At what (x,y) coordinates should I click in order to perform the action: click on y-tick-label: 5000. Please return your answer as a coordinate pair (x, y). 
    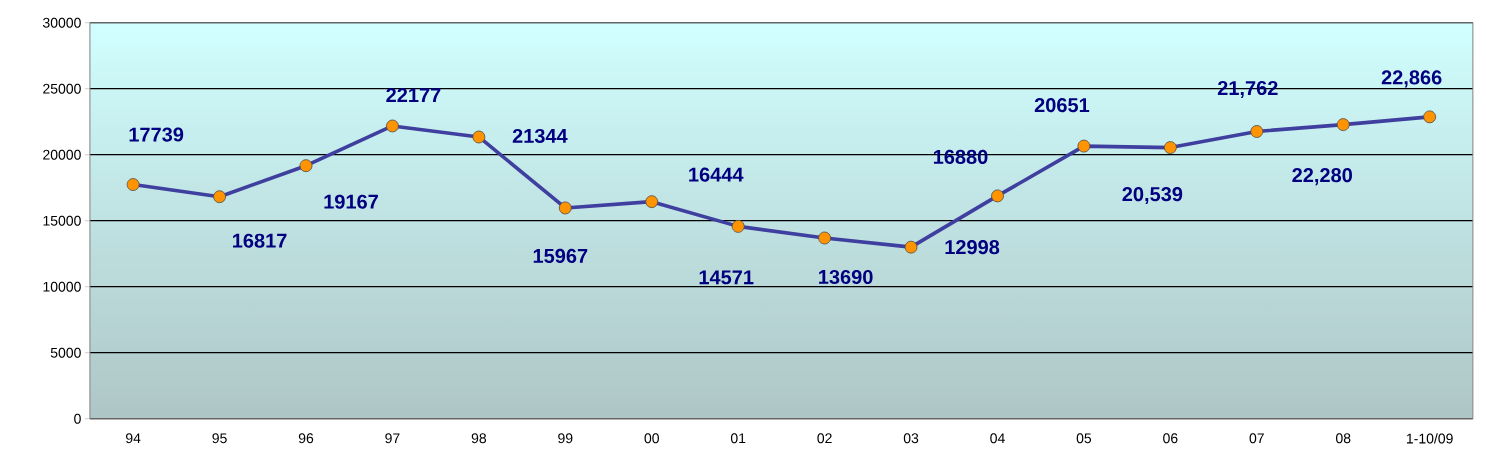
    Looking at the image, I should click on (65, 352).